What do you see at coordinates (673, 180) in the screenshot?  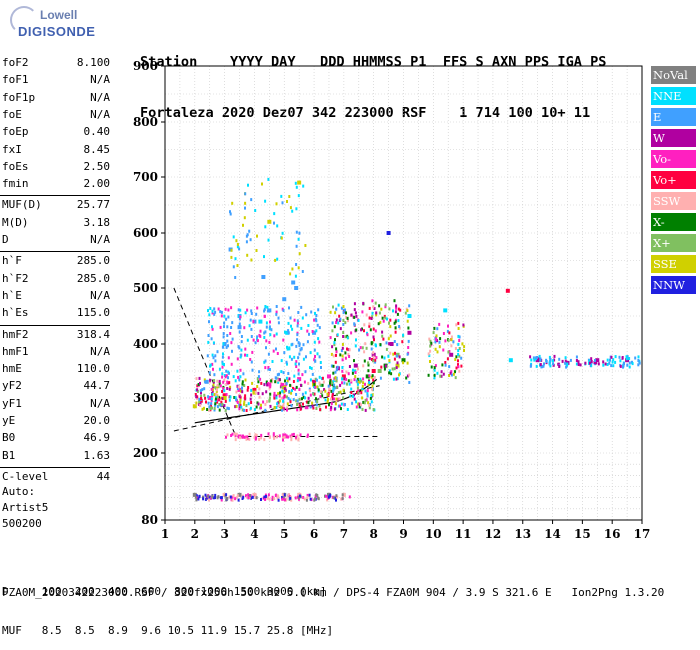 I see `legend-item: Vo+` at bounding box center [673, 180].